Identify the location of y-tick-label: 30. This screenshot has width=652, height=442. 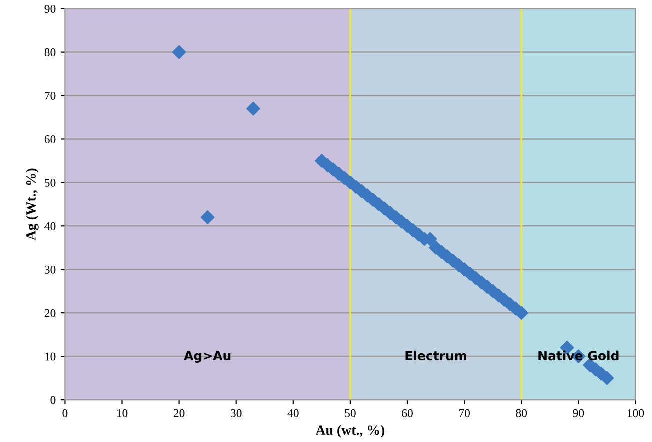
(50, 270).